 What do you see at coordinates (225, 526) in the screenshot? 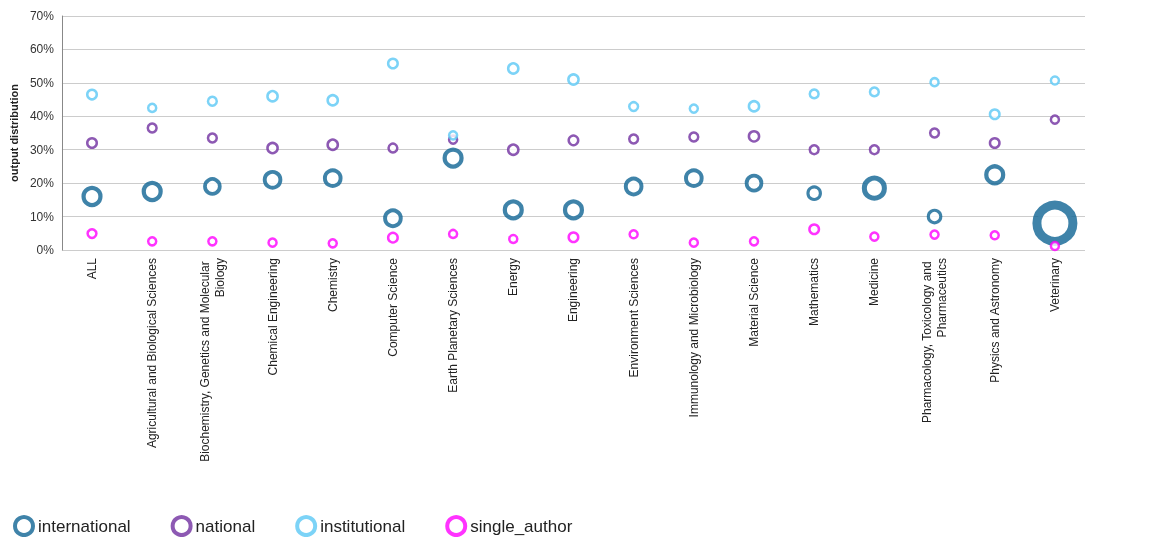
I see `legend-label: national` at bounding box center [225, 526].